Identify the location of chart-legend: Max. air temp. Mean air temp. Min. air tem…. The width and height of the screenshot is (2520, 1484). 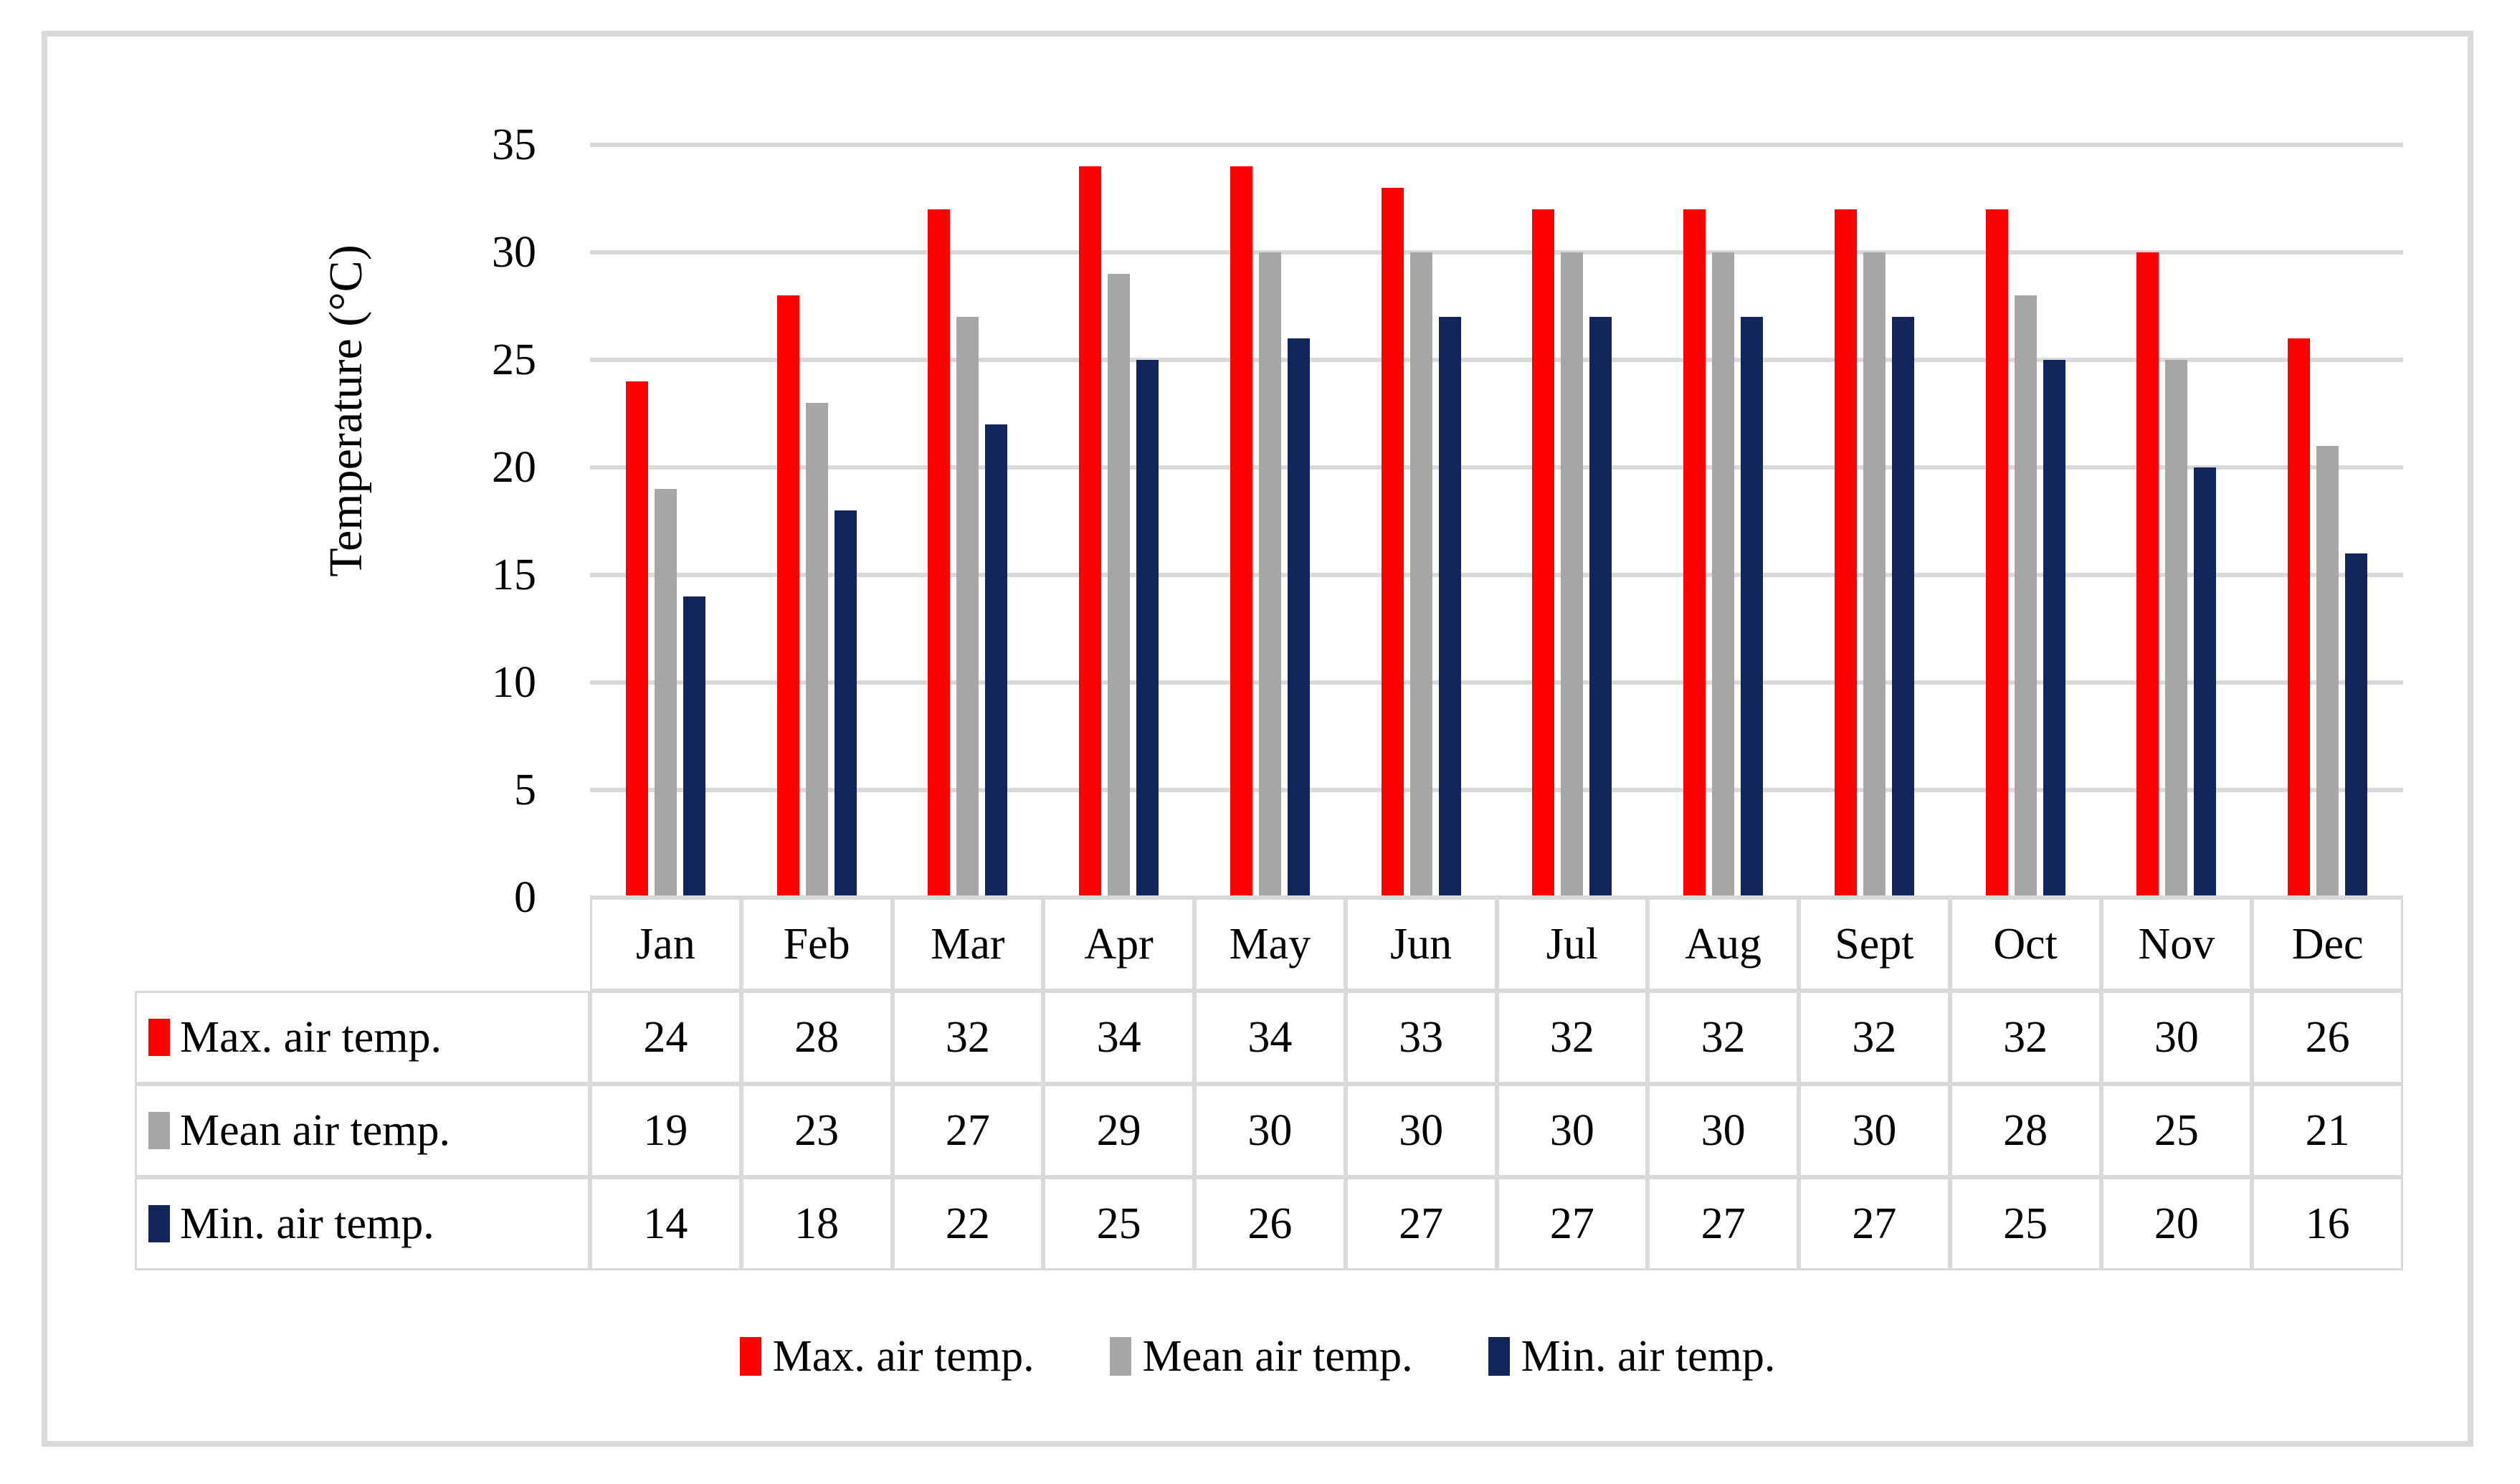
(1257, 1357).